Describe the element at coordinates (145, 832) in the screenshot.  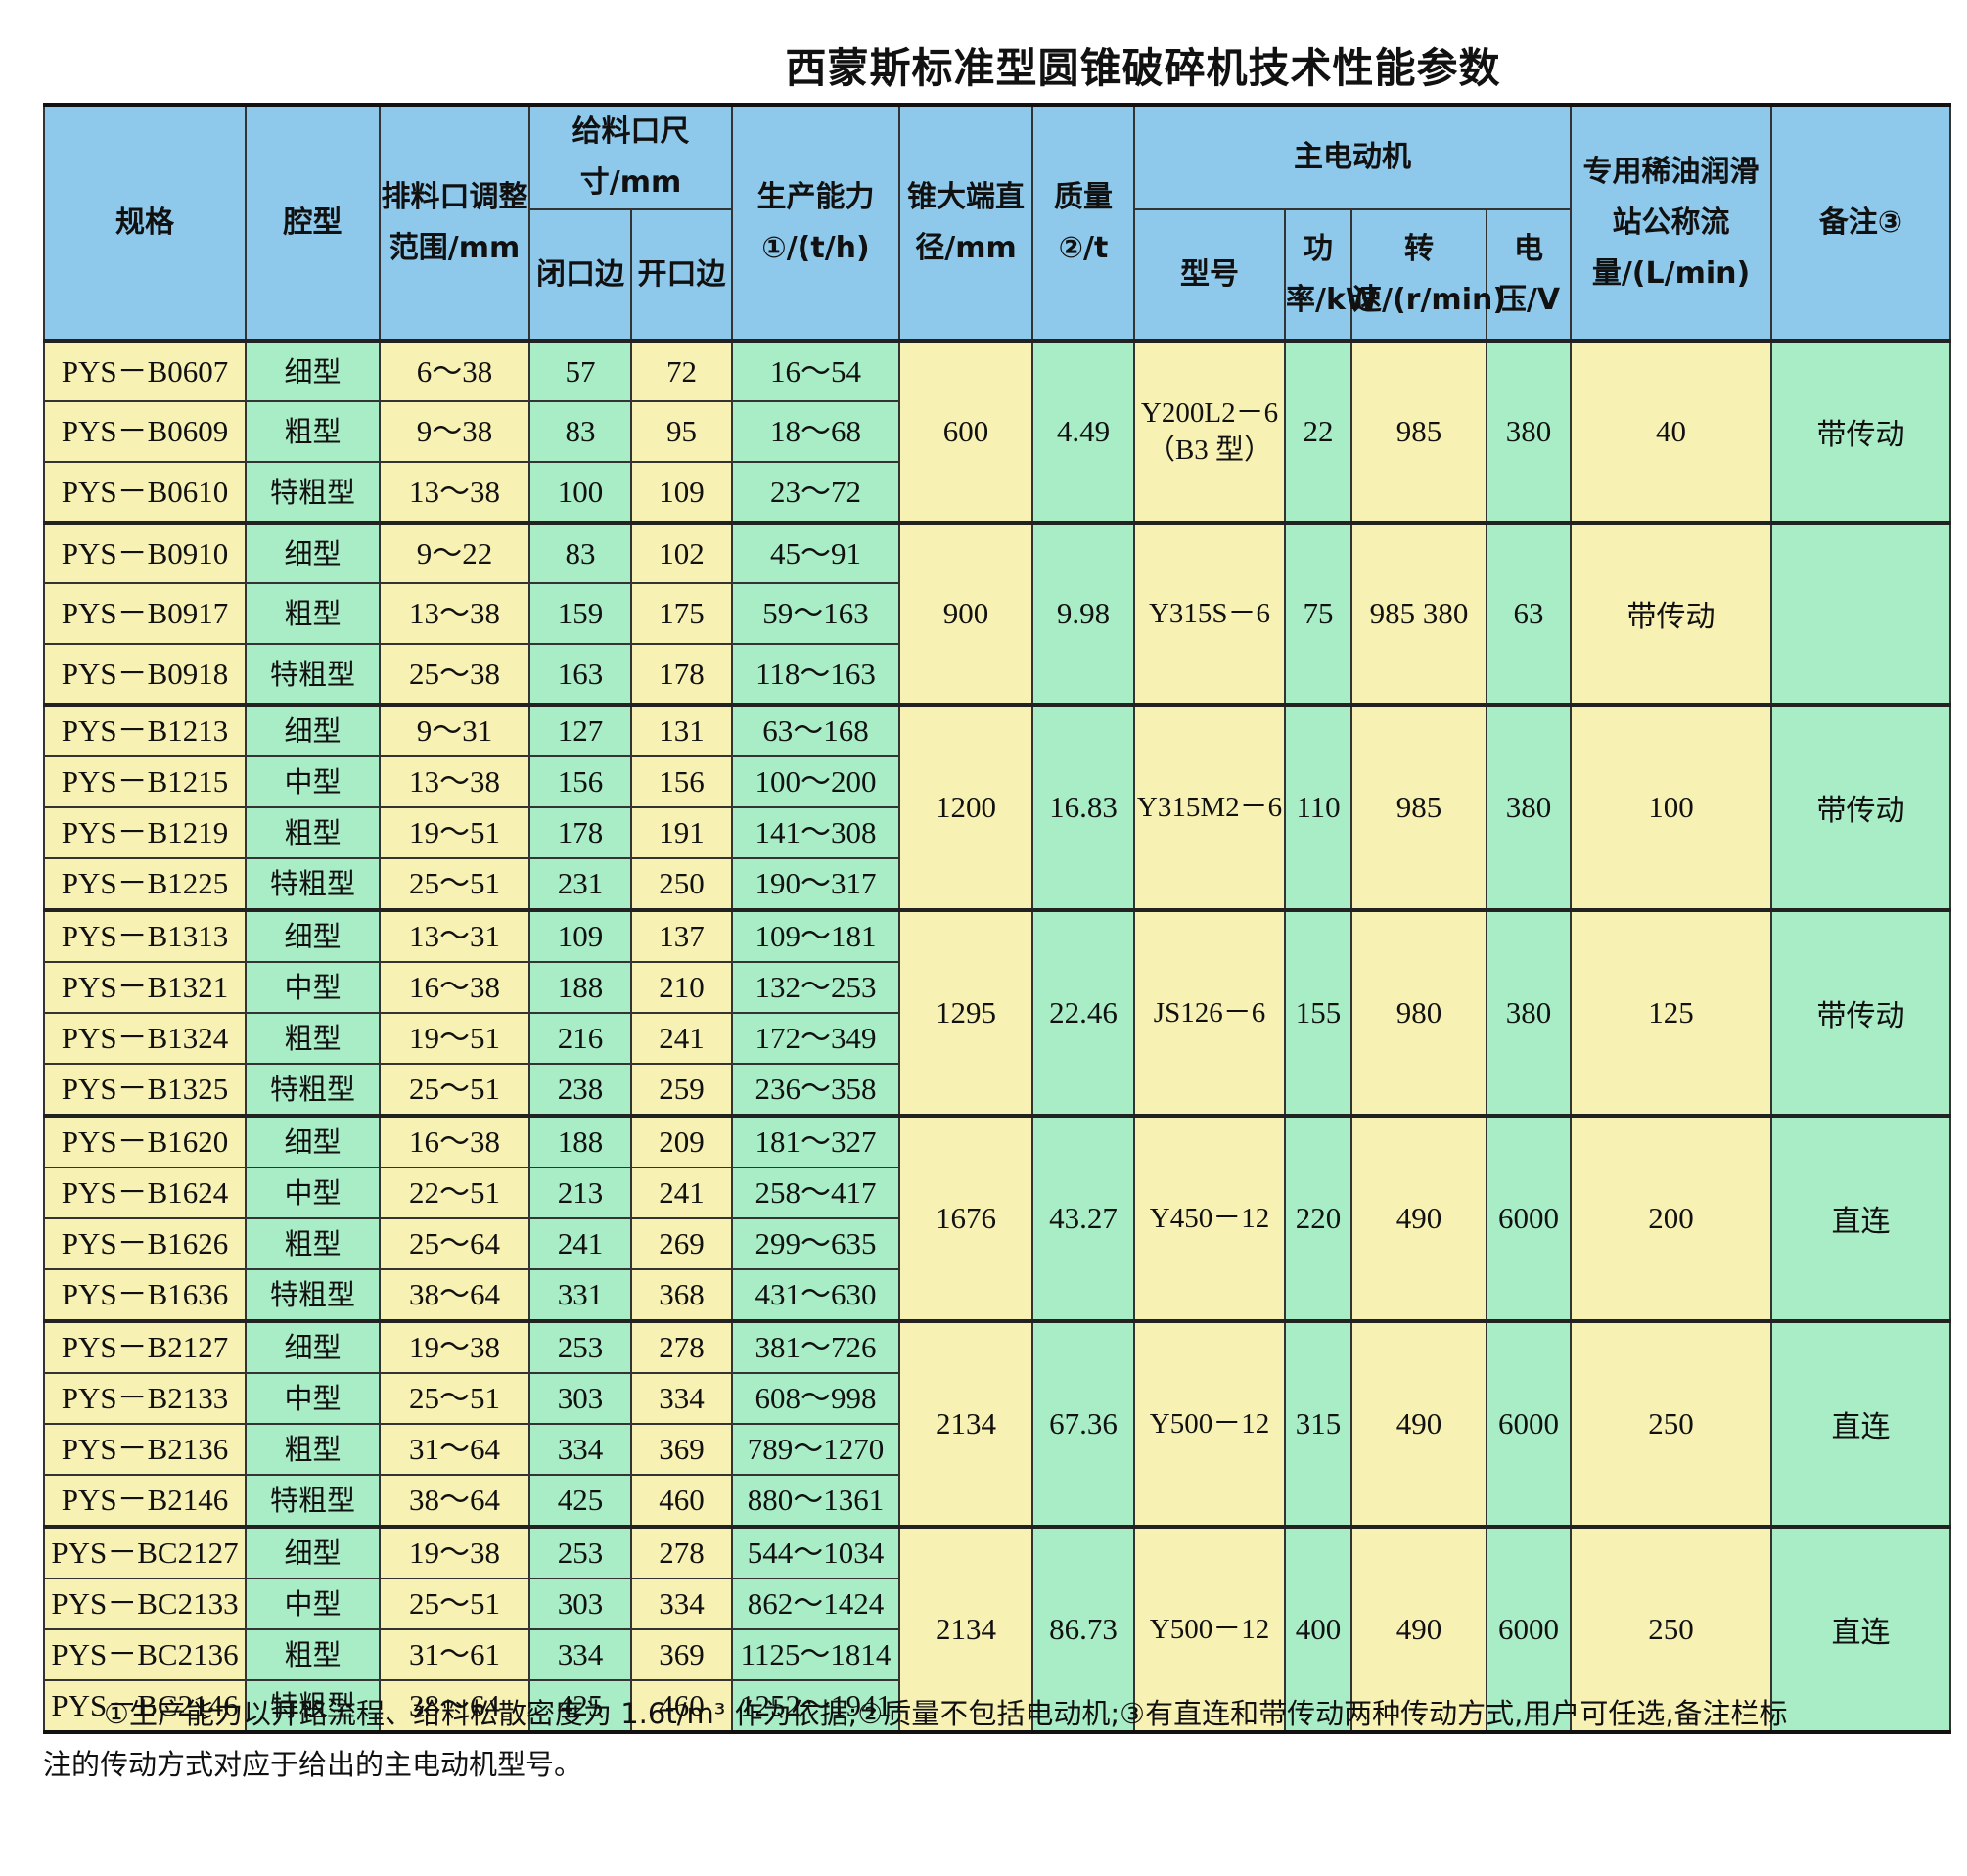
I see `cell-spec: PYS－B1219` at that location.